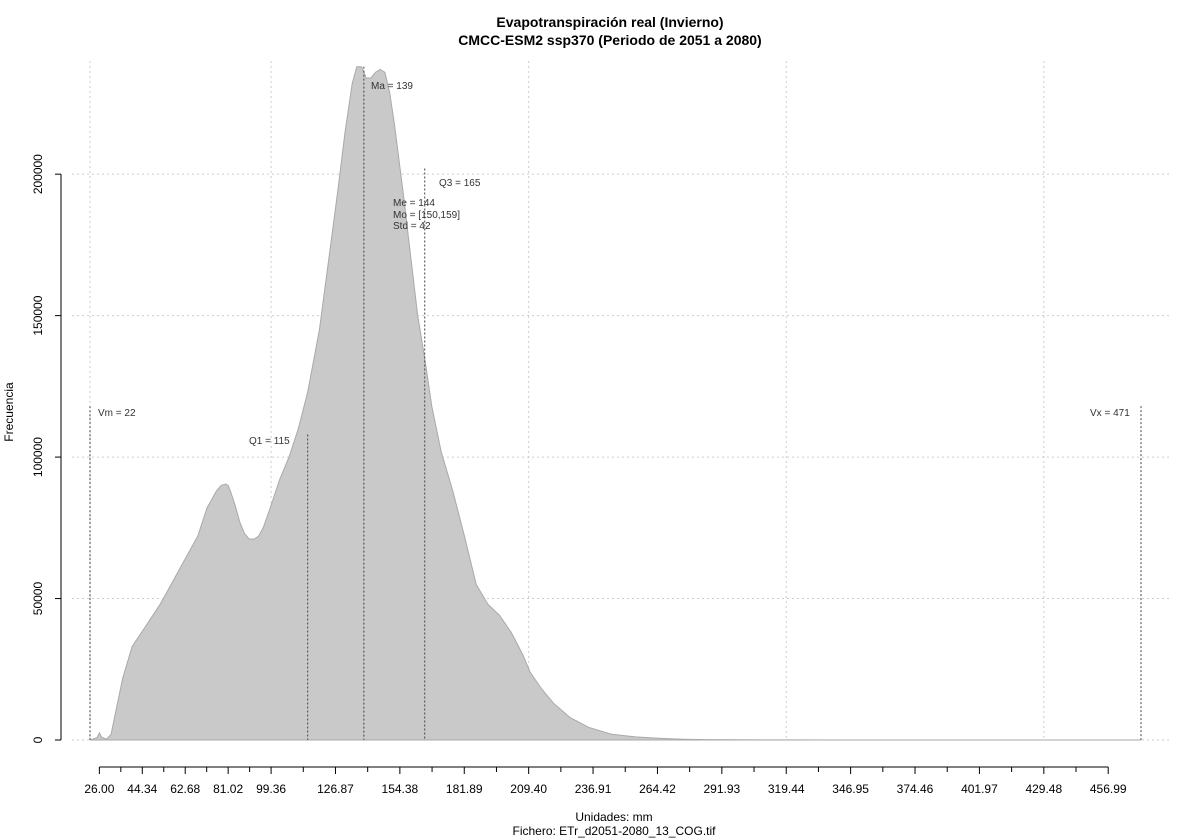  Describe the element at coordinates (786, 789) in the screenshot. I see `x-tick-label: 319.44` at that location.